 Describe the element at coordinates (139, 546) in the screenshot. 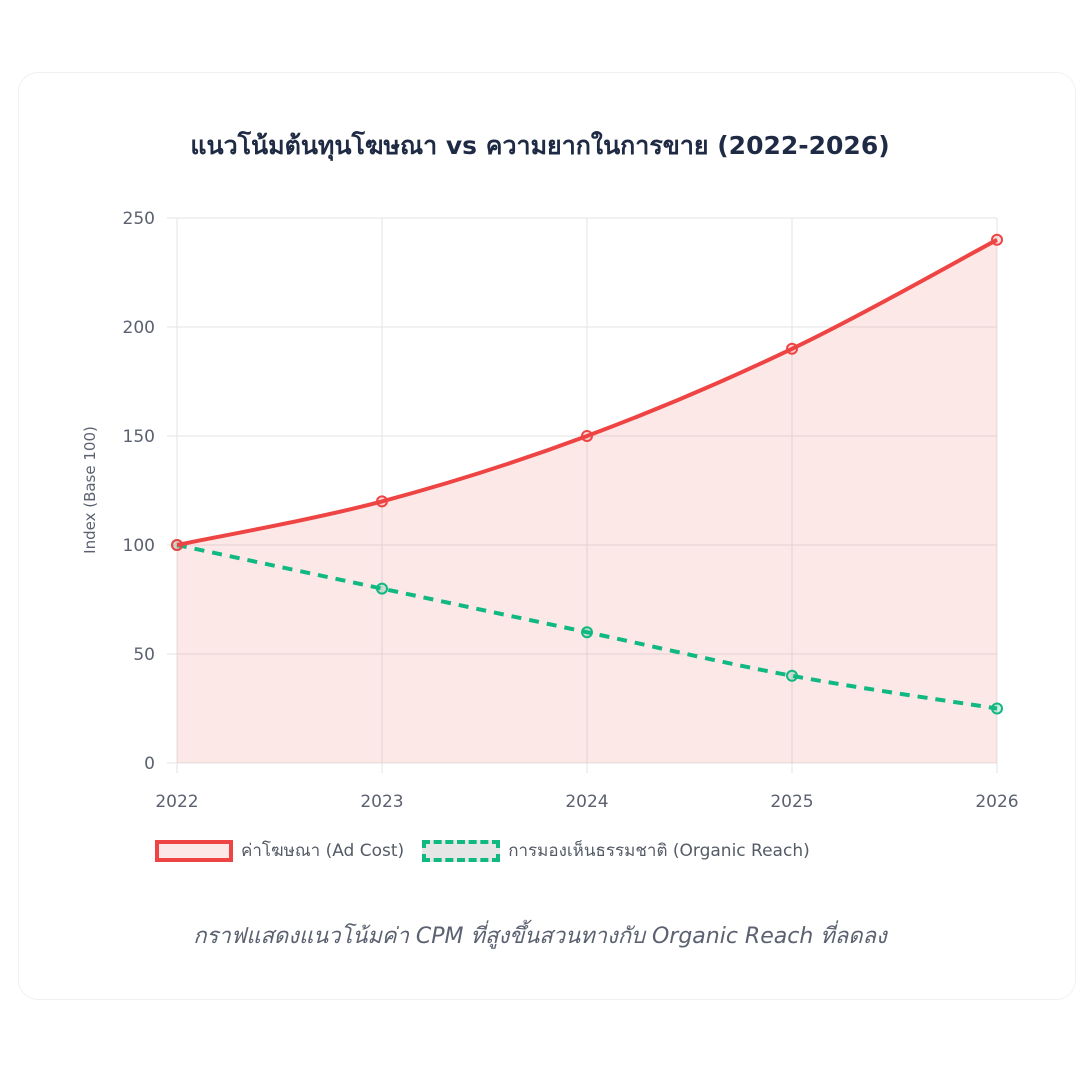

I see `y-tick-label: 100` at that location.